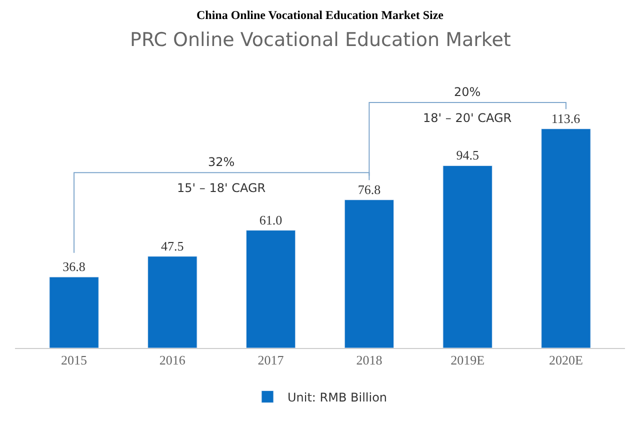  What do you see at coordinates (566, 118) in the screenshot?
I see `data-label: 113.6` at bounding box center [566, 118].